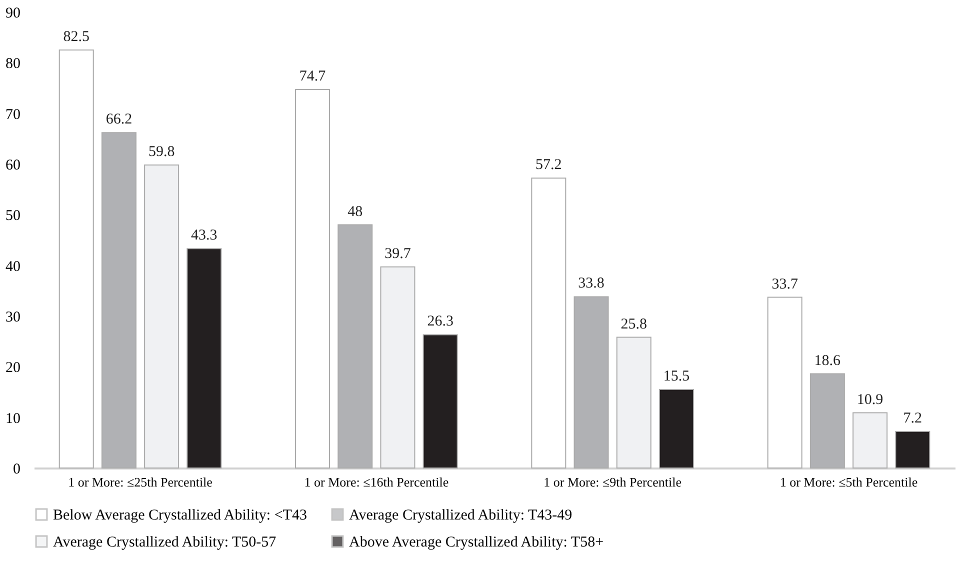 The image size is (979, 572). I want to click on data-label: 33.7, so click(785, 284).